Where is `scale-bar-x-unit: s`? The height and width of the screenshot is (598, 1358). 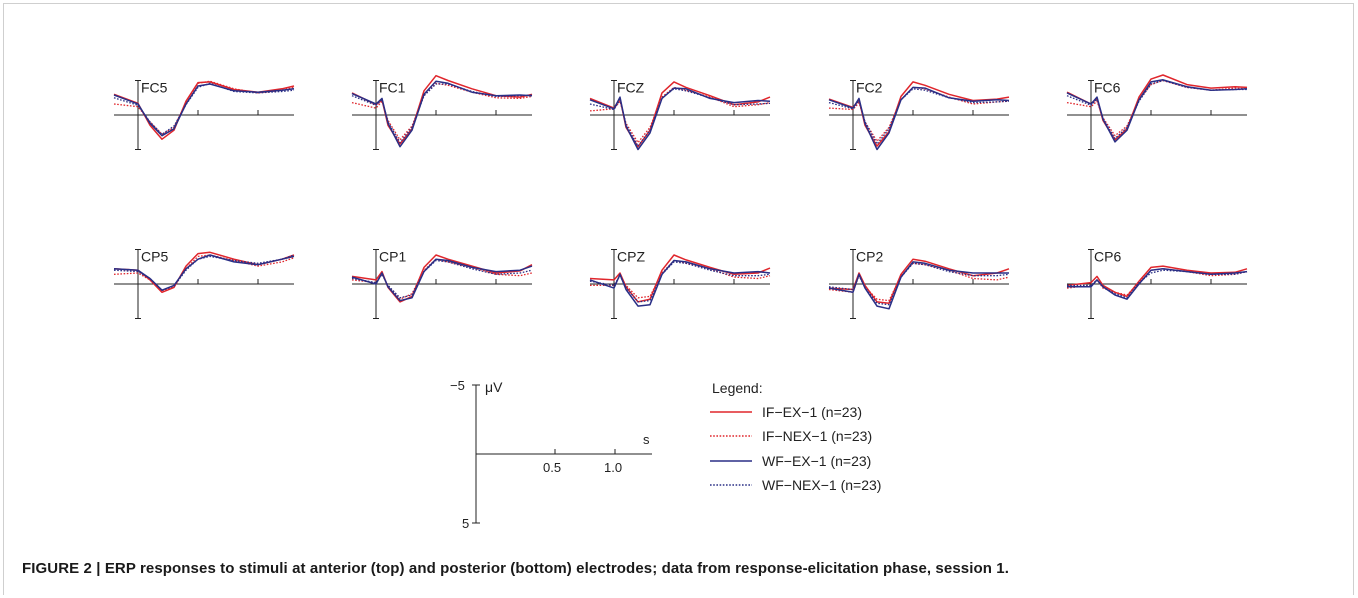
scale-bar-x-unit: s is located at coordinates (646, 439).